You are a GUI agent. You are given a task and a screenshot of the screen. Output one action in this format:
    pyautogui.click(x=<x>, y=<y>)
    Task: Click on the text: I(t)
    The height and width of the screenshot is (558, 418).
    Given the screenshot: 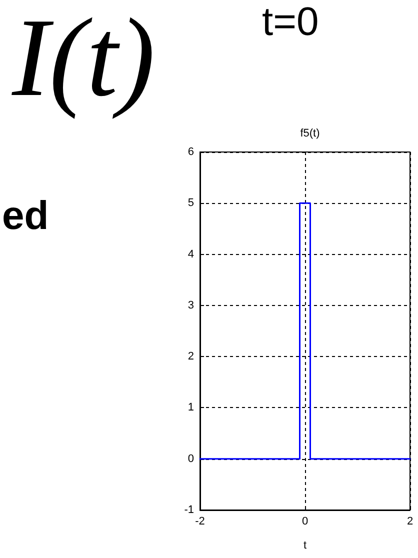 What is the action you would take?
    pyautogui.click(x=83, y=60)
    